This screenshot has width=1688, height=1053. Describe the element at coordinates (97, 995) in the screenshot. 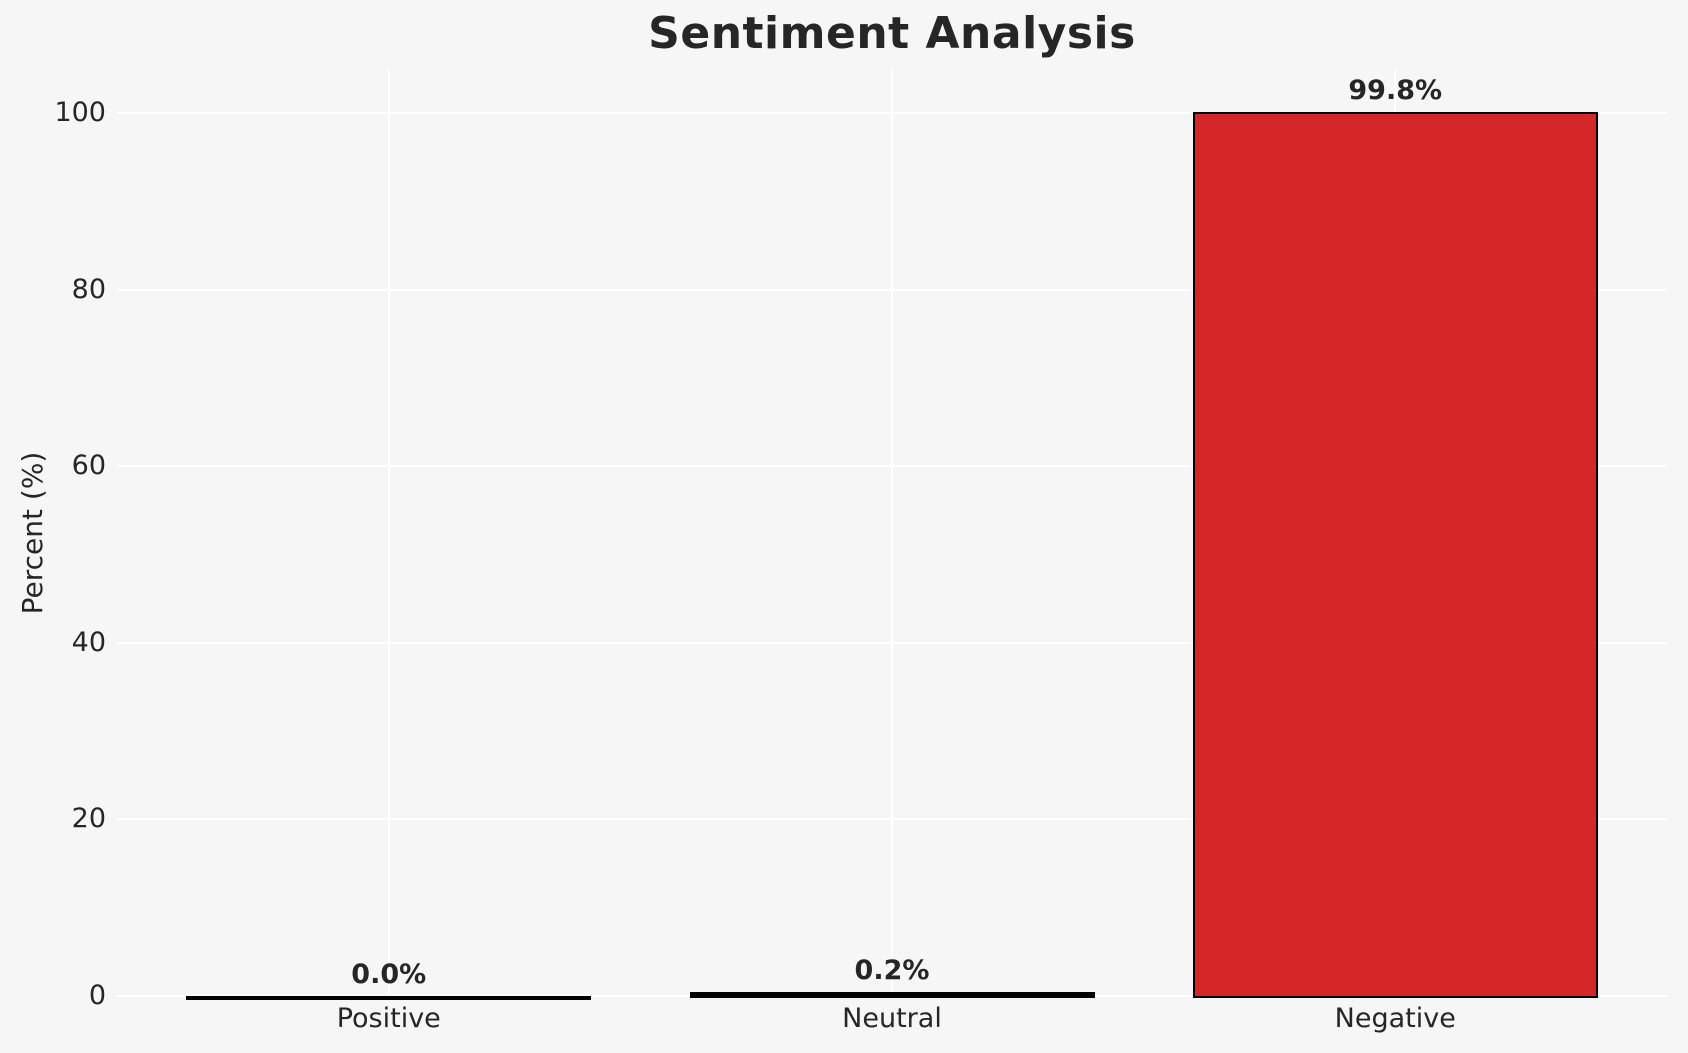

I see `y-tick-label: 0` at that location.